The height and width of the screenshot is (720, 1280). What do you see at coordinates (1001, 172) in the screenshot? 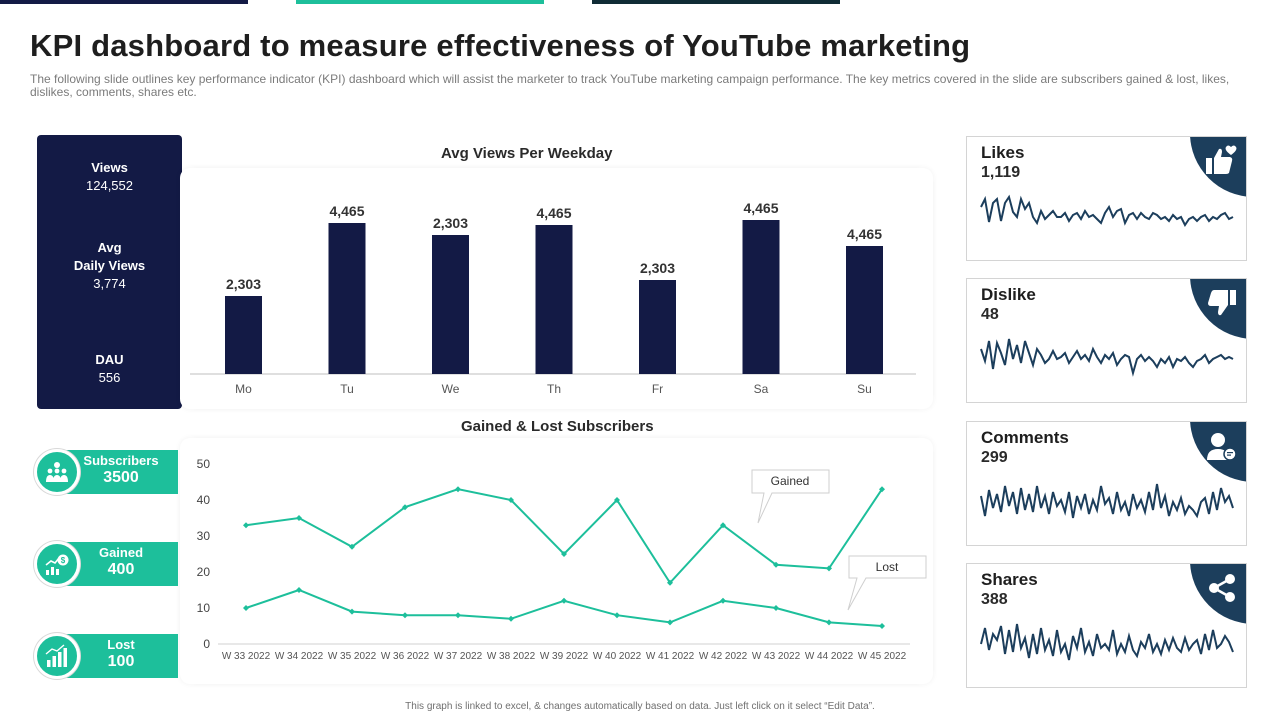
I see `likes-value: 1,119` at bounding box center [1001, 172].